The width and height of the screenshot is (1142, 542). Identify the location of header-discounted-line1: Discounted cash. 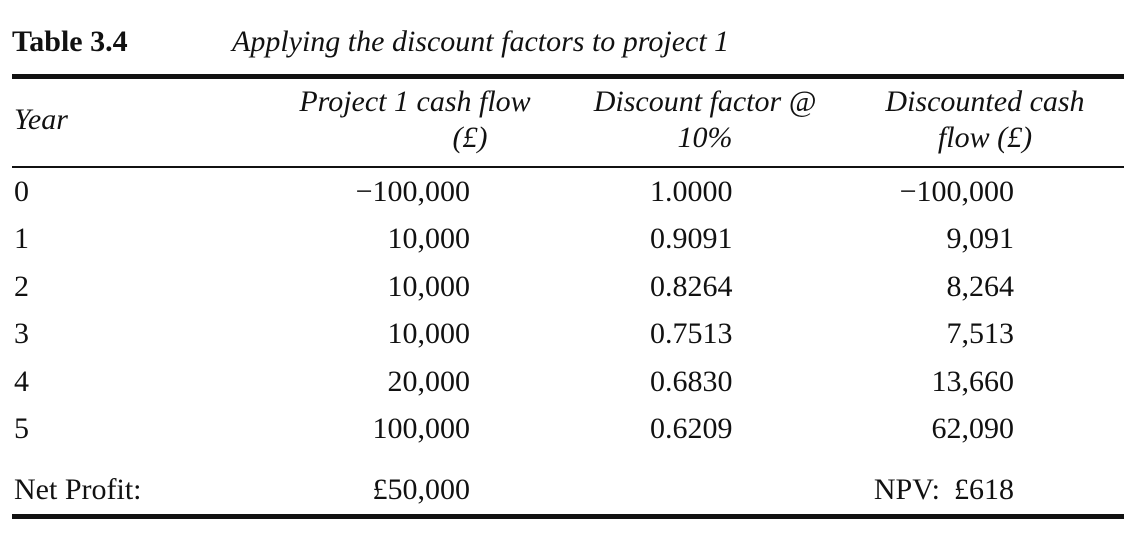
(985, 101).